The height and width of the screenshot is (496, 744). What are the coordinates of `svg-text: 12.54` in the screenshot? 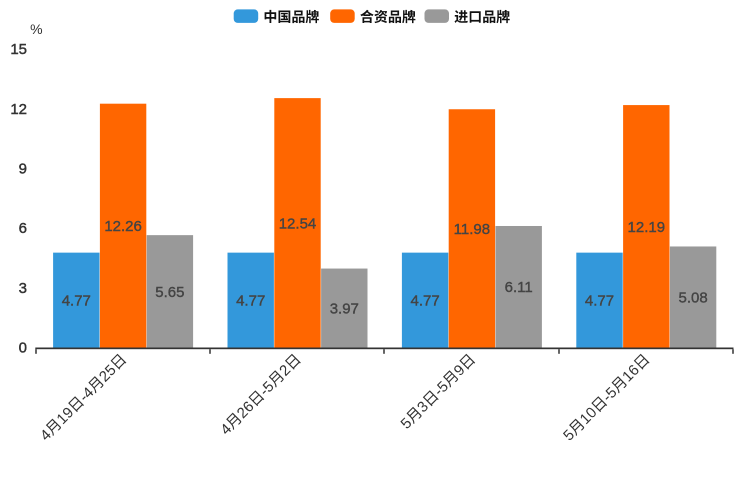 It's located at (298, 223).